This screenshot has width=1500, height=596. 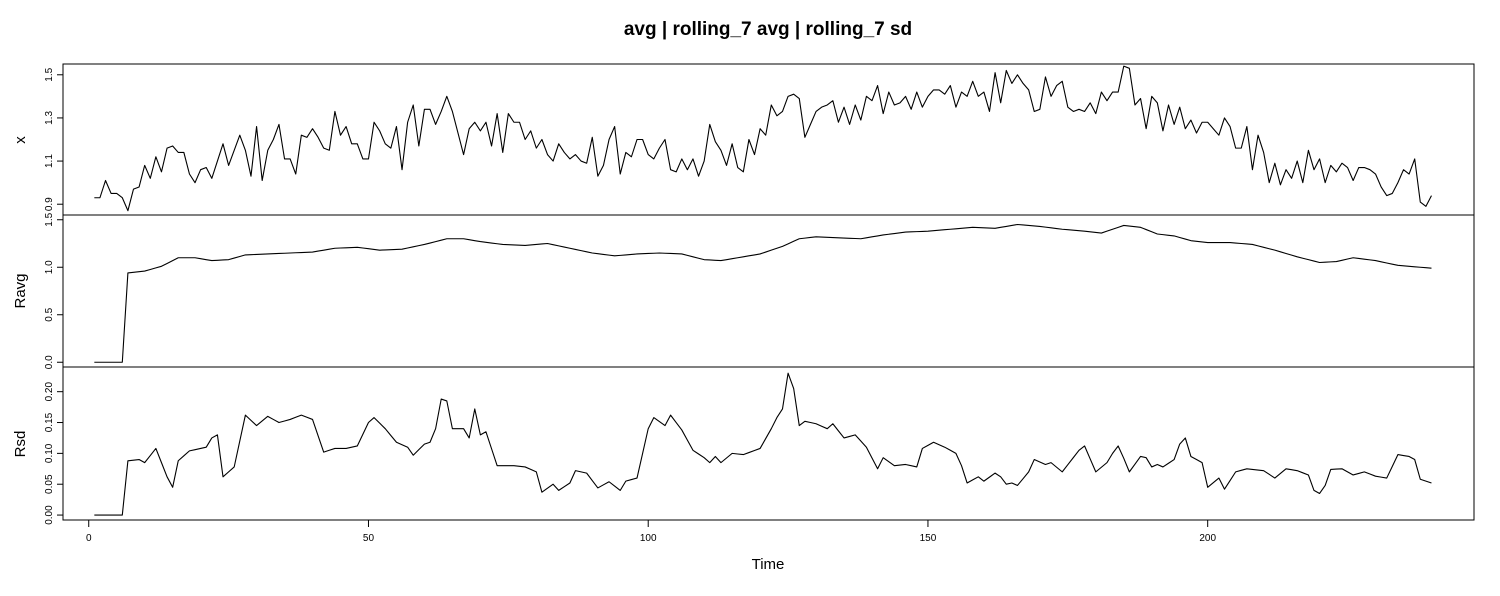 What do you see at coordinates (89, 538) in the screenshot?
I see `x-tick-label: 0` at bounding box center [89, 538].